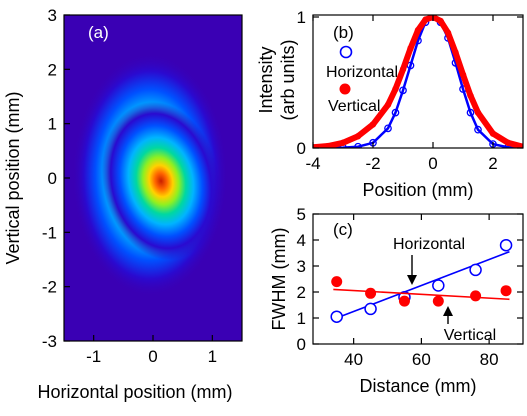 Image resolution: width=527 pixels, height=416 pixels. I want to click on y-tick-label: 5, so click(301, 214).